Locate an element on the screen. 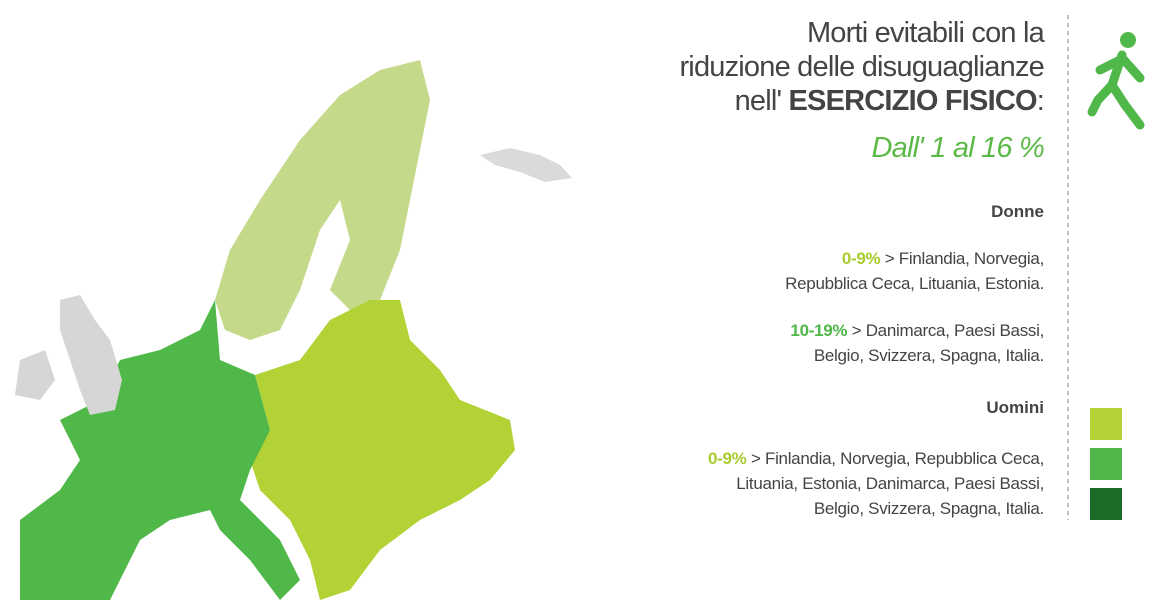  highlight: Dall' 1 al 16 % is located at coordinates (958, 148).